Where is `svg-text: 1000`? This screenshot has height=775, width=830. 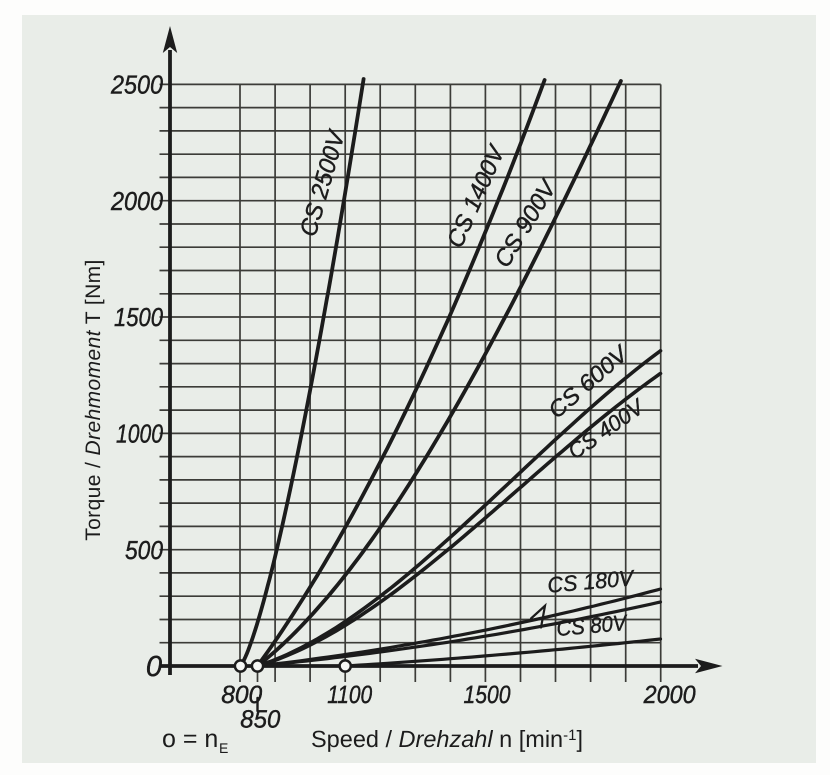 svg-text: 1000 is located at coordinates (139, 434).